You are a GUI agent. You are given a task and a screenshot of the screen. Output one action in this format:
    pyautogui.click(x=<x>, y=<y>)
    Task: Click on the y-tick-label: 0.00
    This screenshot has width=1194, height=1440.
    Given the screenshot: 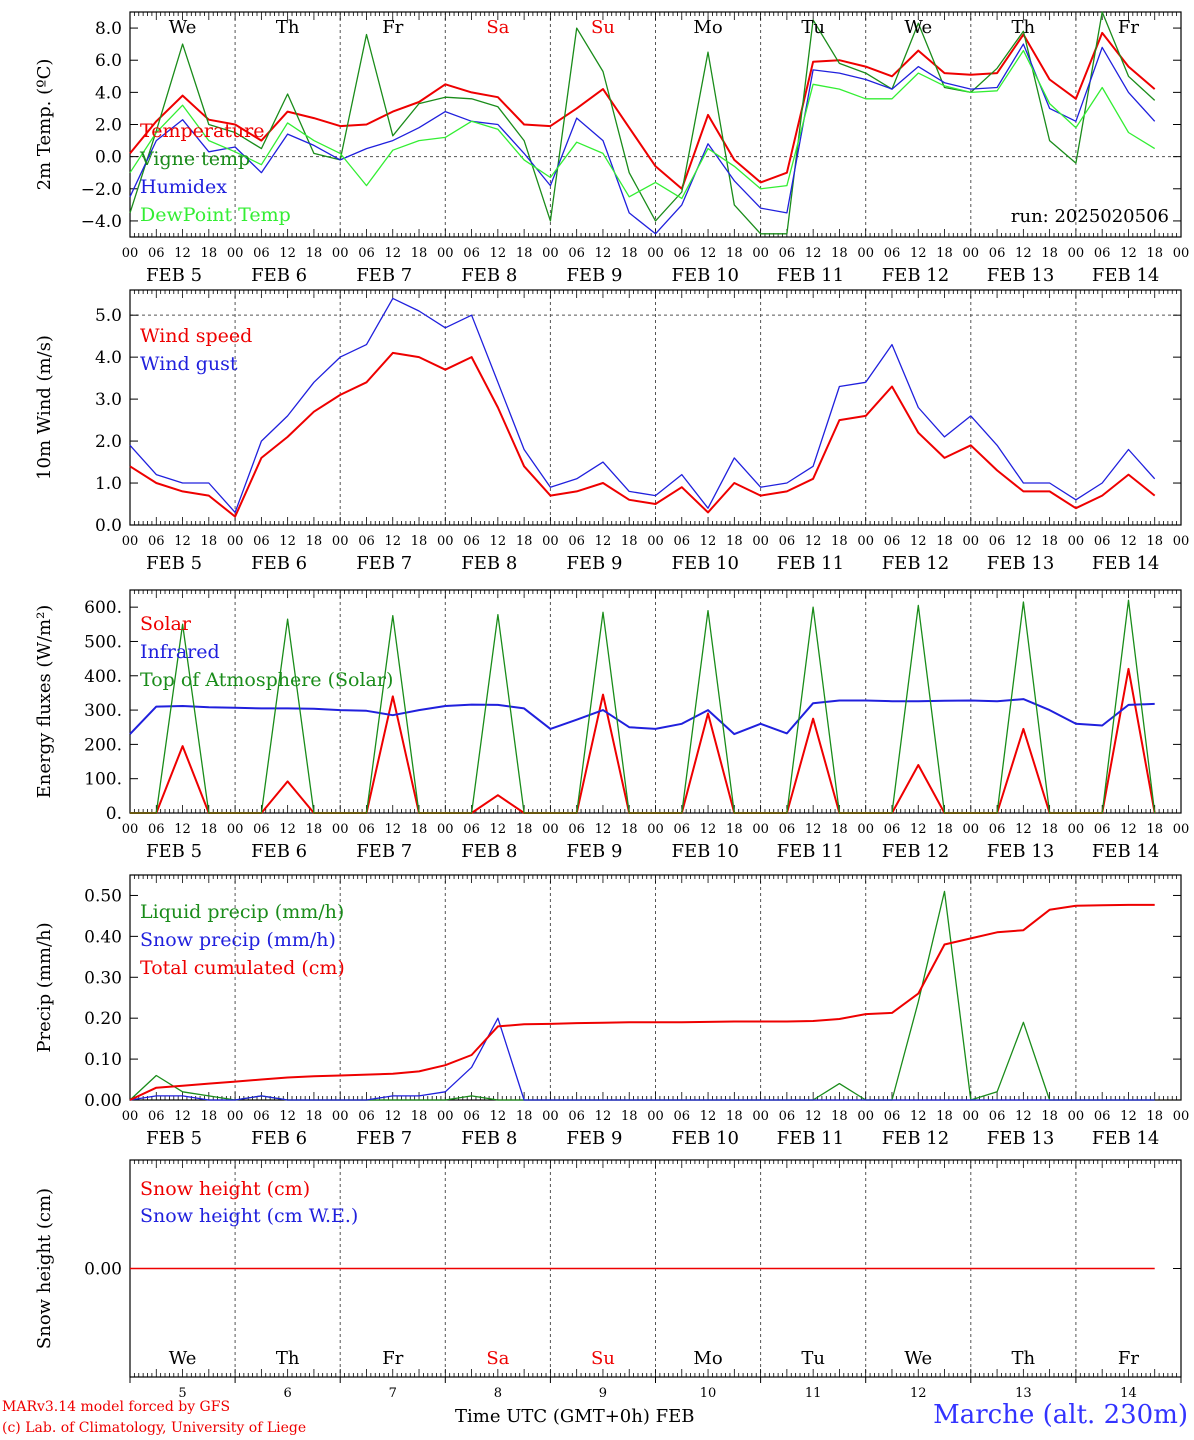 What is the action you would take?
    pyautogui.click(x=103, y=1270)
    